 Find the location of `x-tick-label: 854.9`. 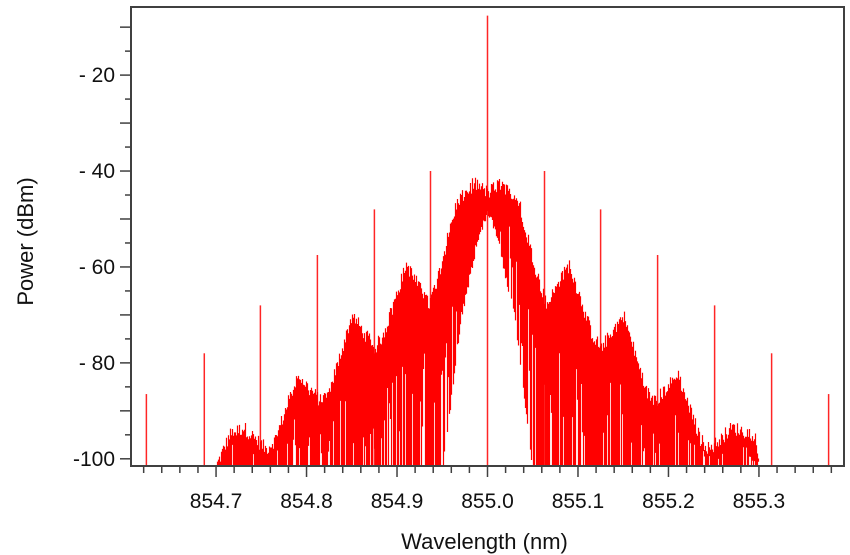

x-tick-label: 854.9 is located at coordinates (397, 501).